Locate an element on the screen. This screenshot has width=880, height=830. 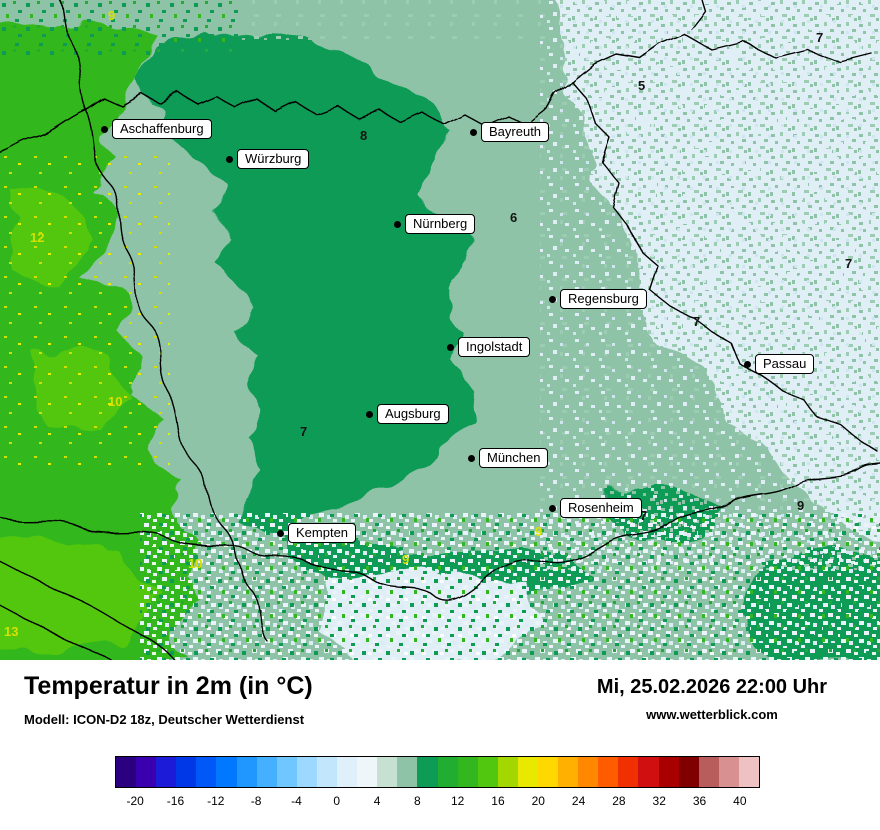
colorbar-tick: 32 is located at coordinates (659, 801).